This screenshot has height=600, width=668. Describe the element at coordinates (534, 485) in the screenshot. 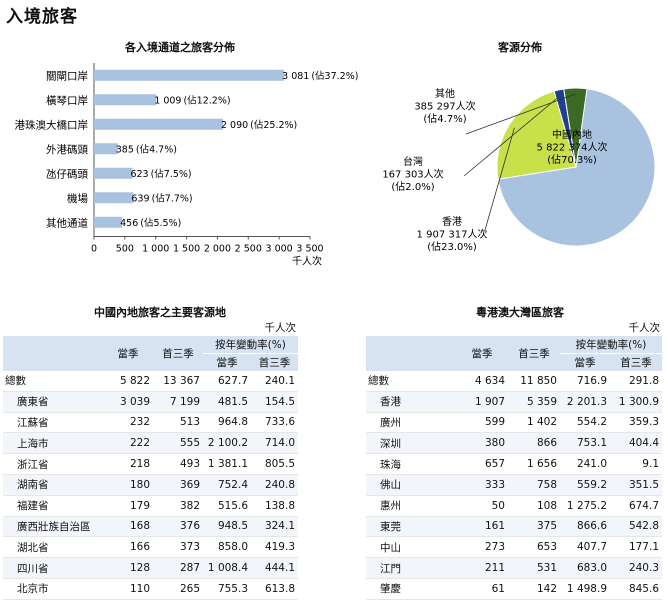

I see `cell-first3: 758` at that location.